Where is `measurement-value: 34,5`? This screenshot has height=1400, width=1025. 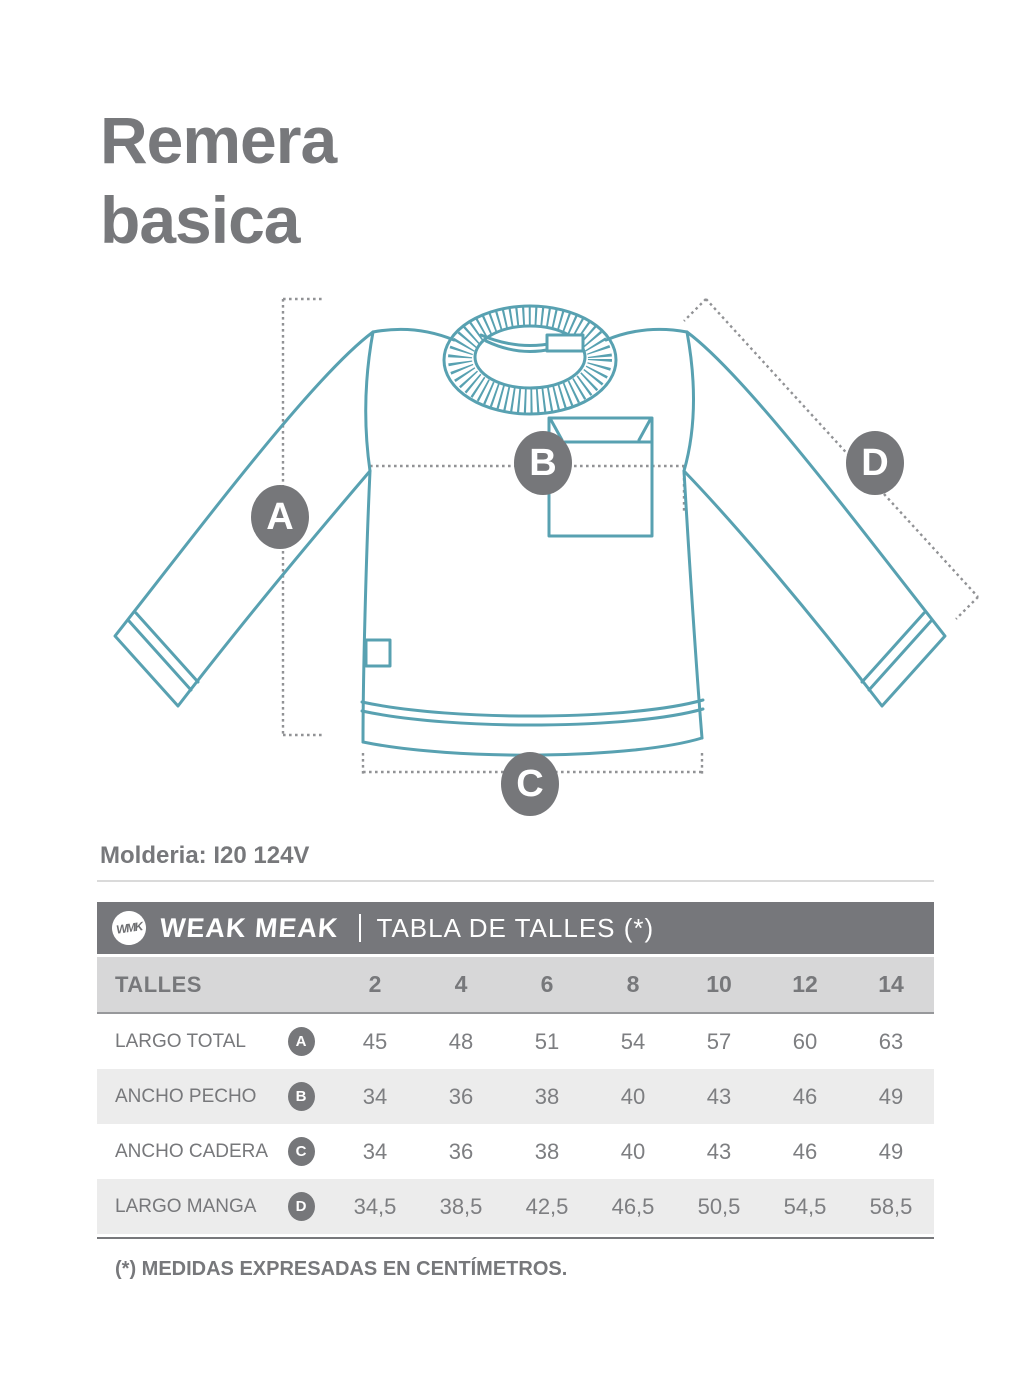
measurement-value: 34,5 is located at coordinates (375, 1206).